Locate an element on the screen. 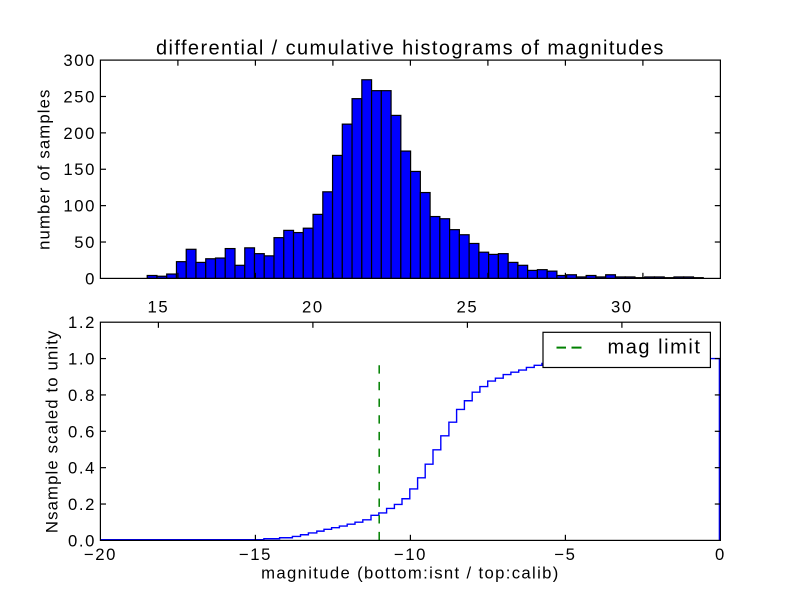 This screenshot has width=800, height=600. svg-text: 1.2 is located at coordinates (82, 322).